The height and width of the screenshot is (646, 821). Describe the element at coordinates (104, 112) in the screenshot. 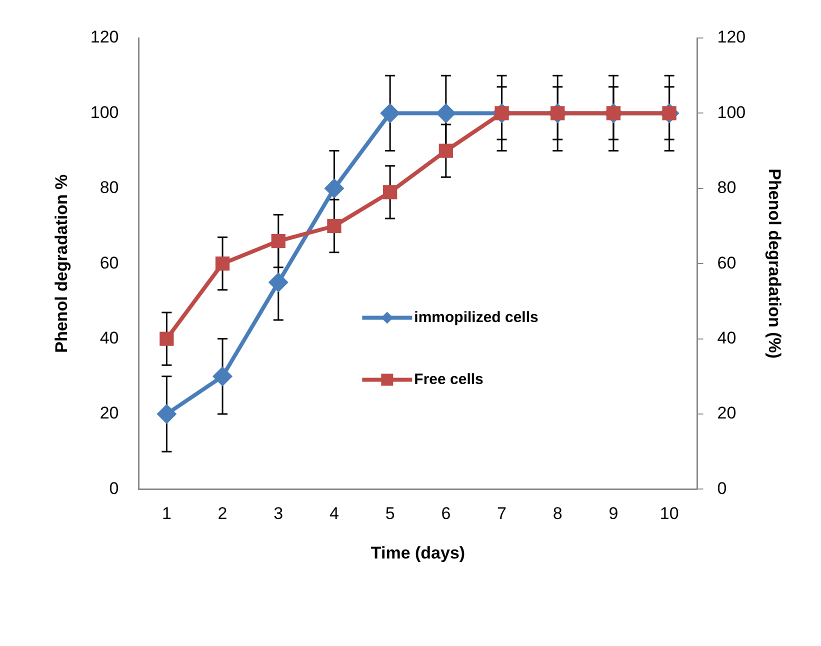

I see `y-tick-label: 100` at that location.